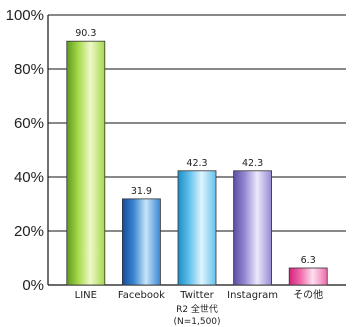  Describe the element at coordinates (29, 69) in the screenshot. I see `y-tick-label: 80%` at that location.